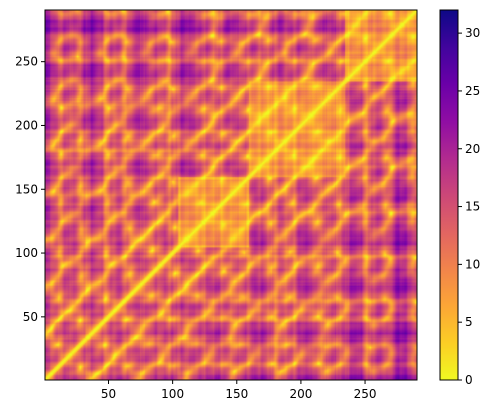  What do you see at coordinates (26, 189) in the screenshot?
I see `y-tick-label: 150` at bounding box center [26, 189].